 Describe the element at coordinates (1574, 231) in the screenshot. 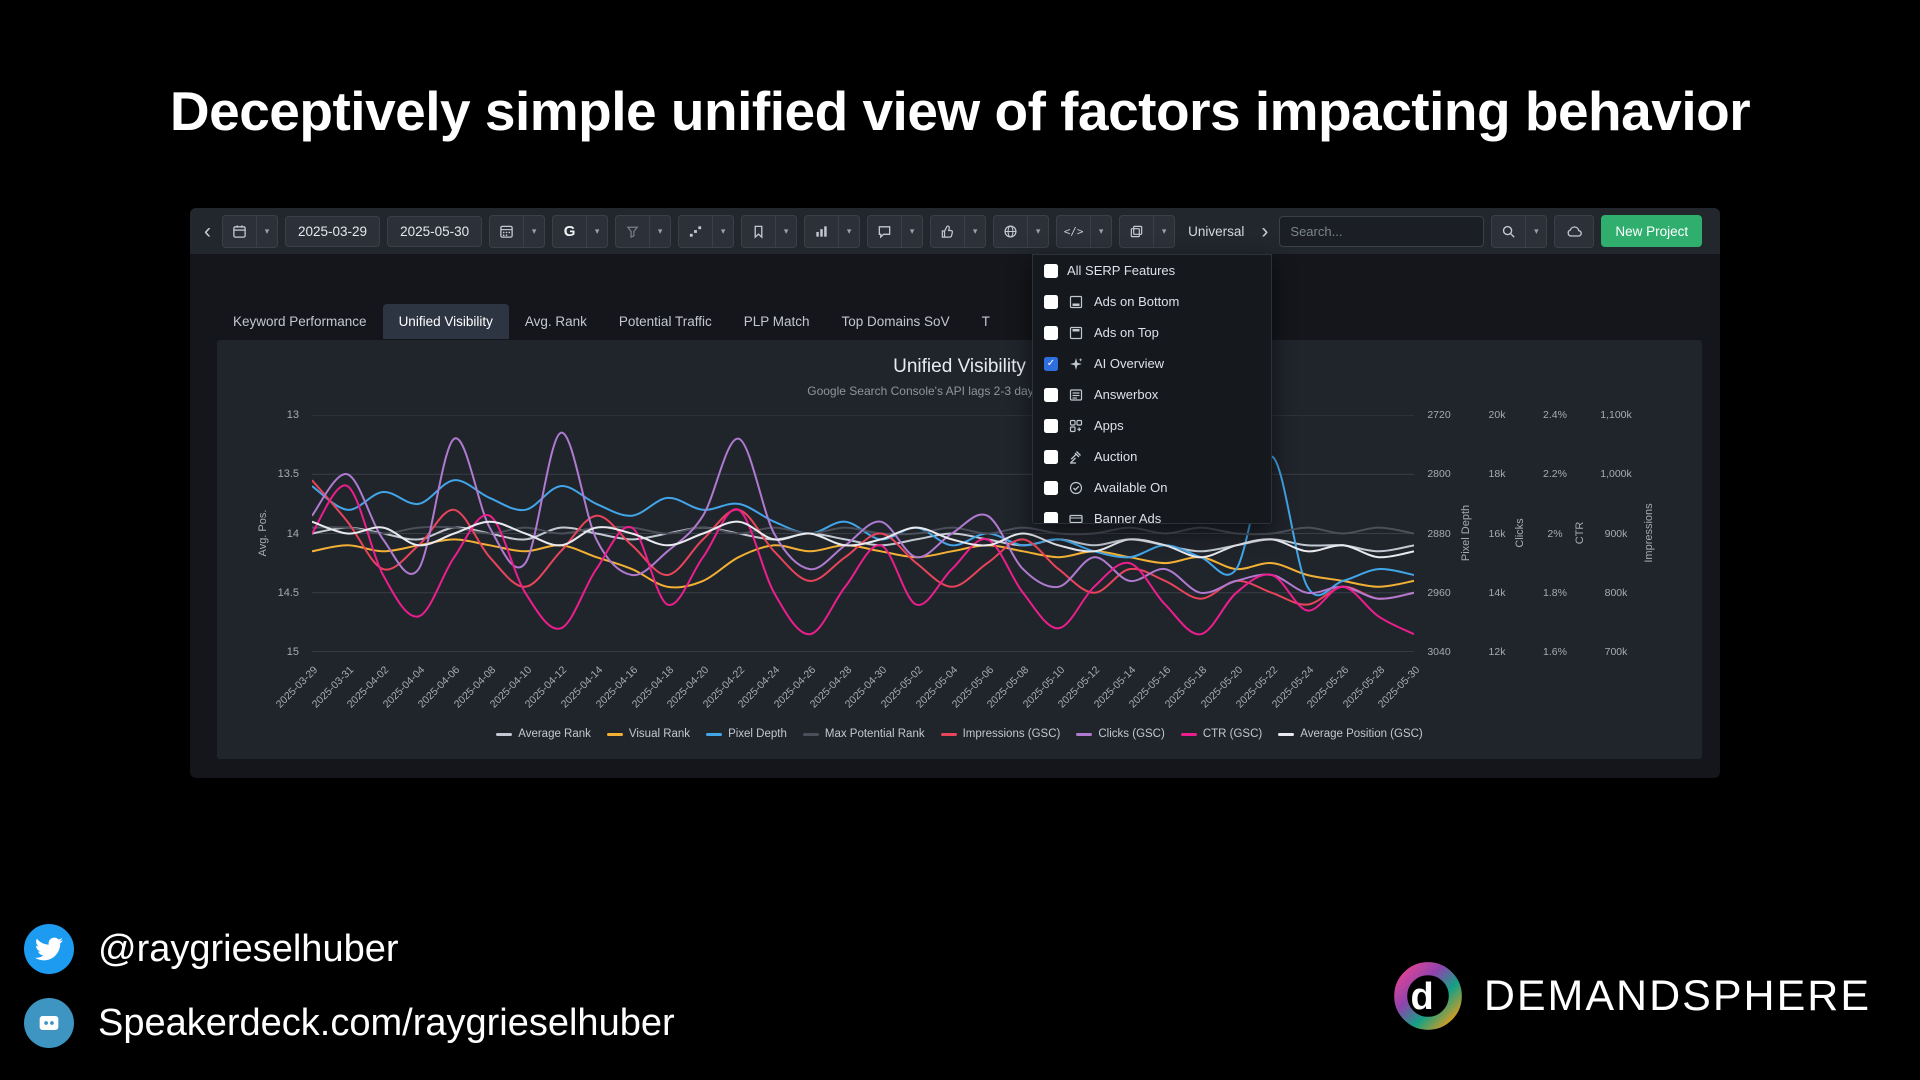

I see `cloud-export-button` at that location.